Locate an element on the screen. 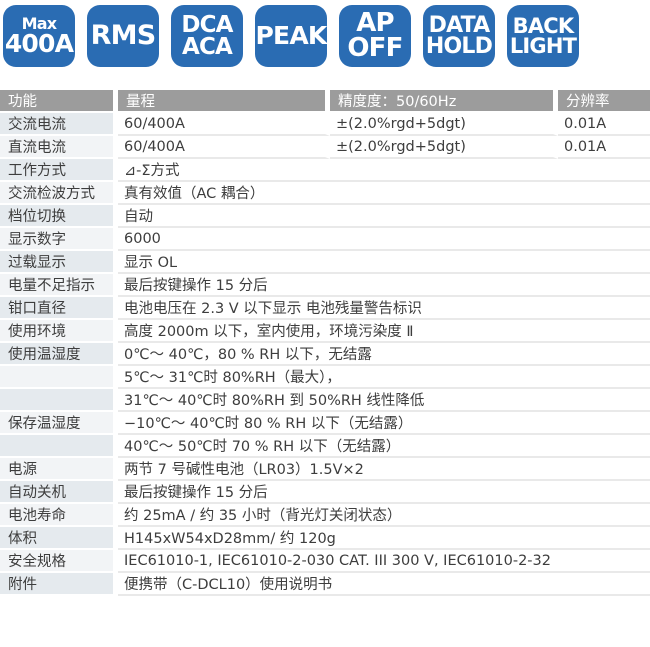 This screenshot has height=647, width=650. table-row: 电池寿命约 25mA / 约 35 小时（背光灯关闭状态） is located at coordinates (325, 515).